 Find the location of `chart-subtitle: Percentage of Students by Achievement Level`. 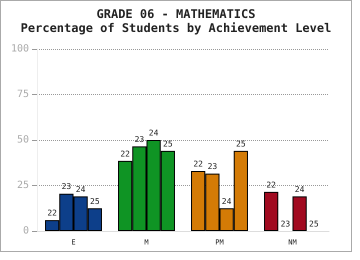

chart-subtitle: Percentage of Students by Achievement Level is located at coordinates (176, 28).